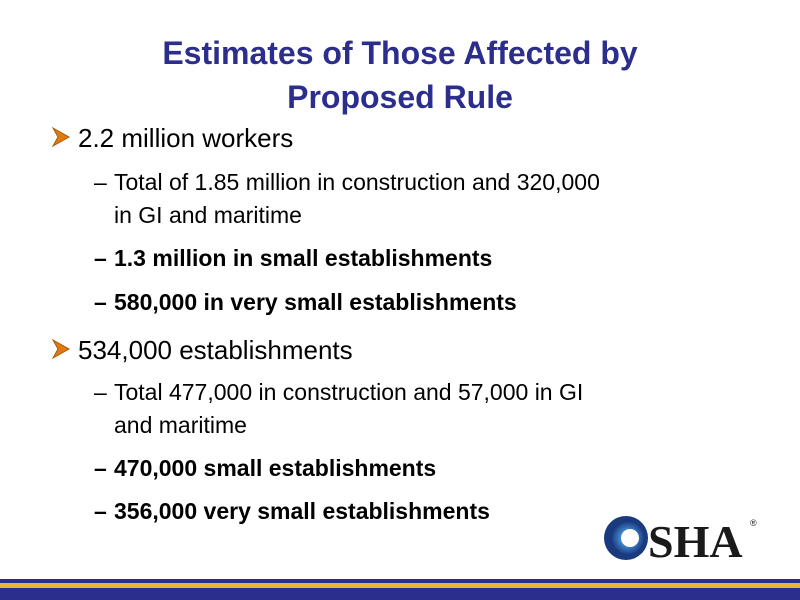  Describe the element at coordinates (303, 258) in the screenshot. I see `sub-bullet-text: 1.3 million in small establishments` at that location.